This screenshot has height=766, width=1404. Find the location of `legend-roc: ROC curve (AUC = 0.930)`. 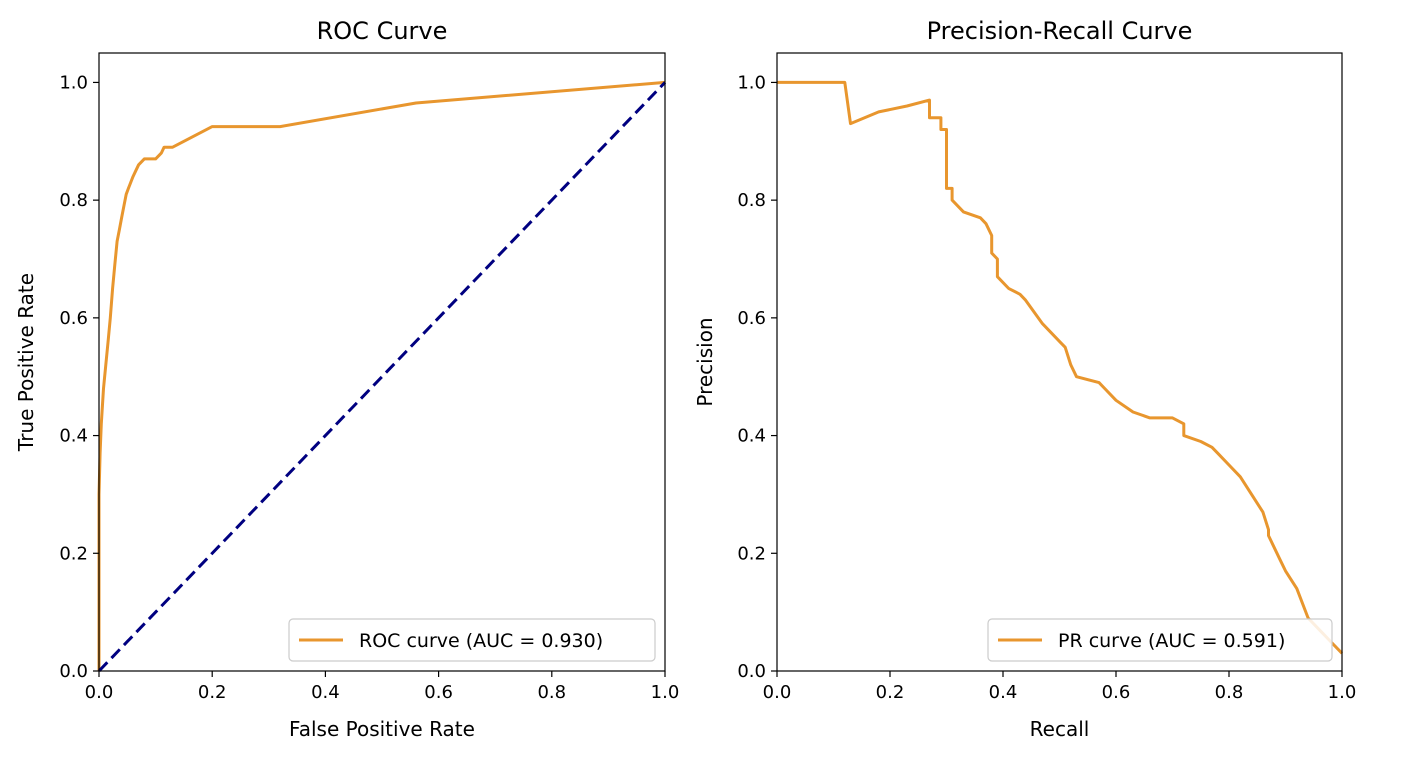

legend-roc: ROC curve (AUC = 0.930) is located at coordinates (472, 640).